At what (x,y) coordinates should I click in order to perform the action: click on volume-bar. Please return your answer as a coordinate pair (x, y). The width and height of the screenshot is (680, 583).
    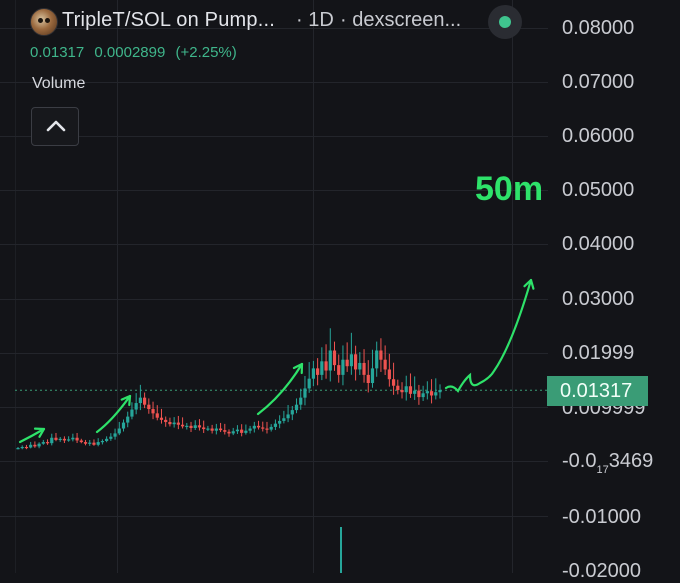
    Looking at the image, I should click on (341, 550).